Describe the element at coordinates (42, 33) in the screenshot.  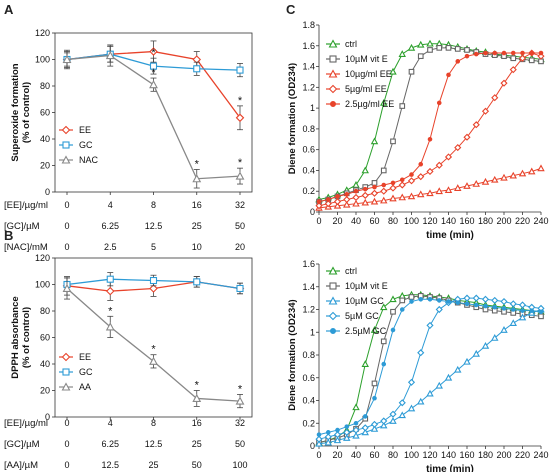
I see `y-tick-label: 120` at that location.